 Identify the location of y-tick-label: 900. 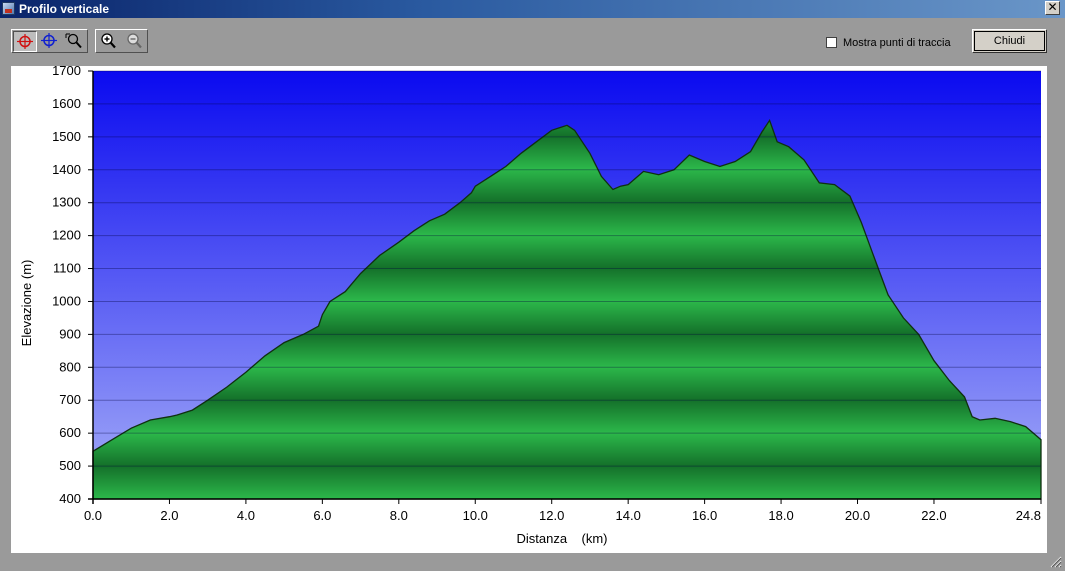
(70, 333).